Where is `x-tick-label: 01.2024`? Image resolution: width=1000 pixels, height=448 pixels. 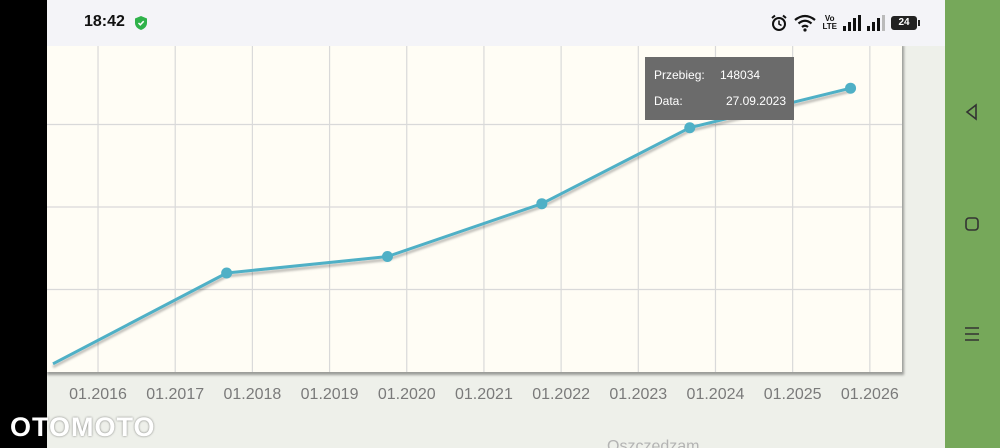
x-tick-label: 01.2024 is located at coordinates (716, 394).